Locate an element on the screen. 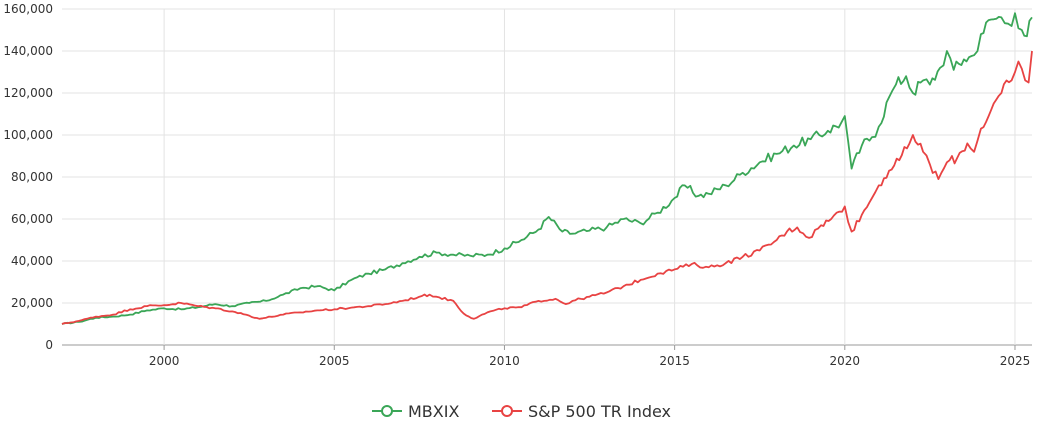 This screenshot has height=425, width=1039. y-tick-label: 140,000 is located at coordinates (28, 51).